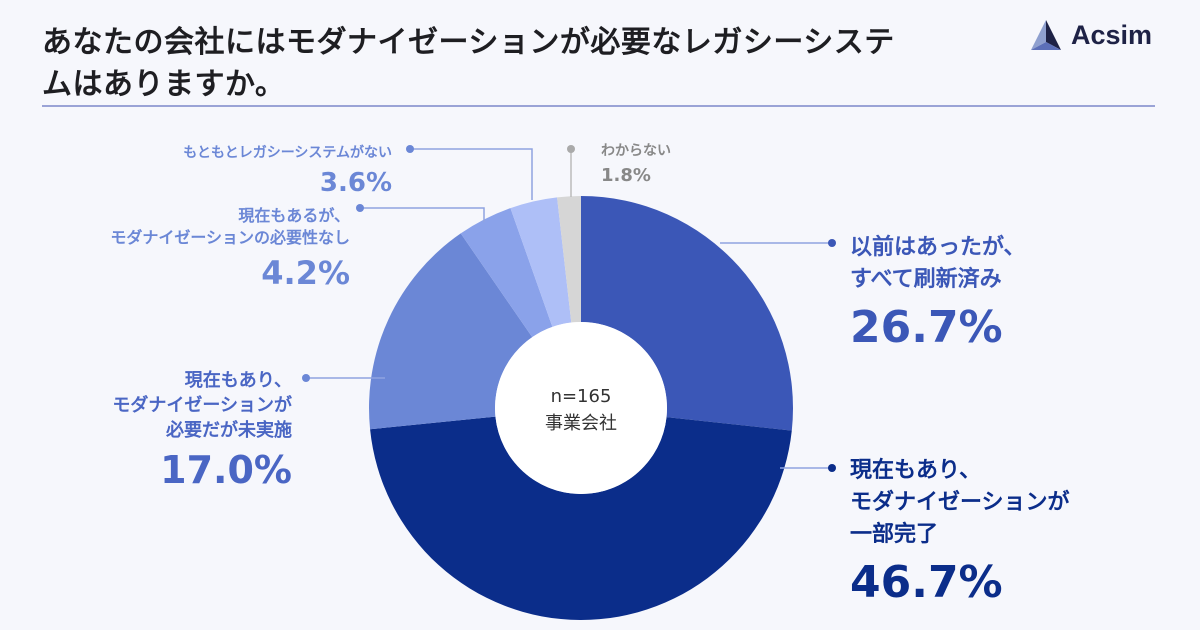  I want to click on center-label-unit: 事業会社, so click(581, 423).